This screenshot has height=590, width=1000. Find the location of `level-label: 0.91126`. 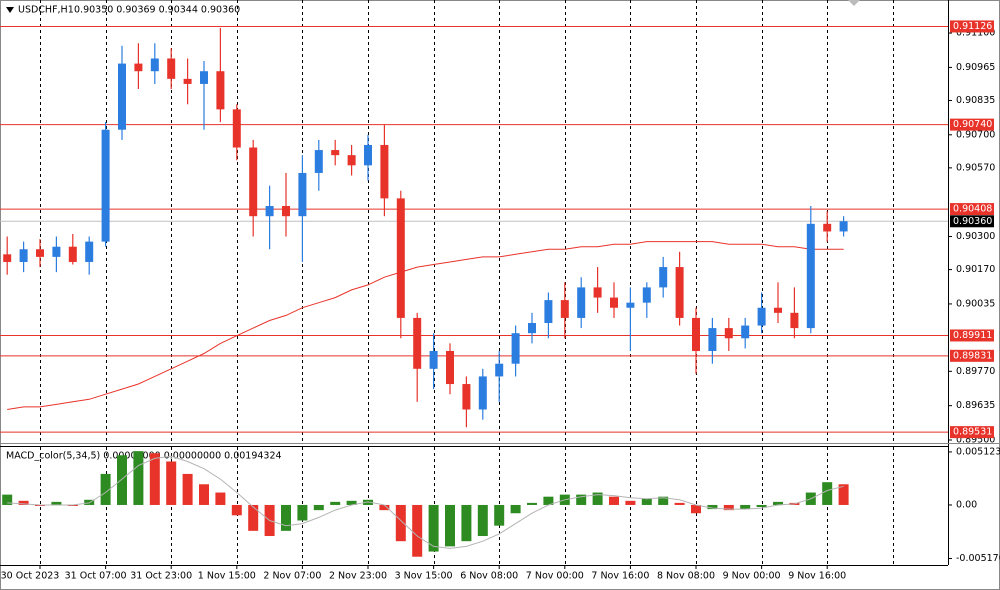

level-label: 0.91126 is located at coordinates (972, 26).